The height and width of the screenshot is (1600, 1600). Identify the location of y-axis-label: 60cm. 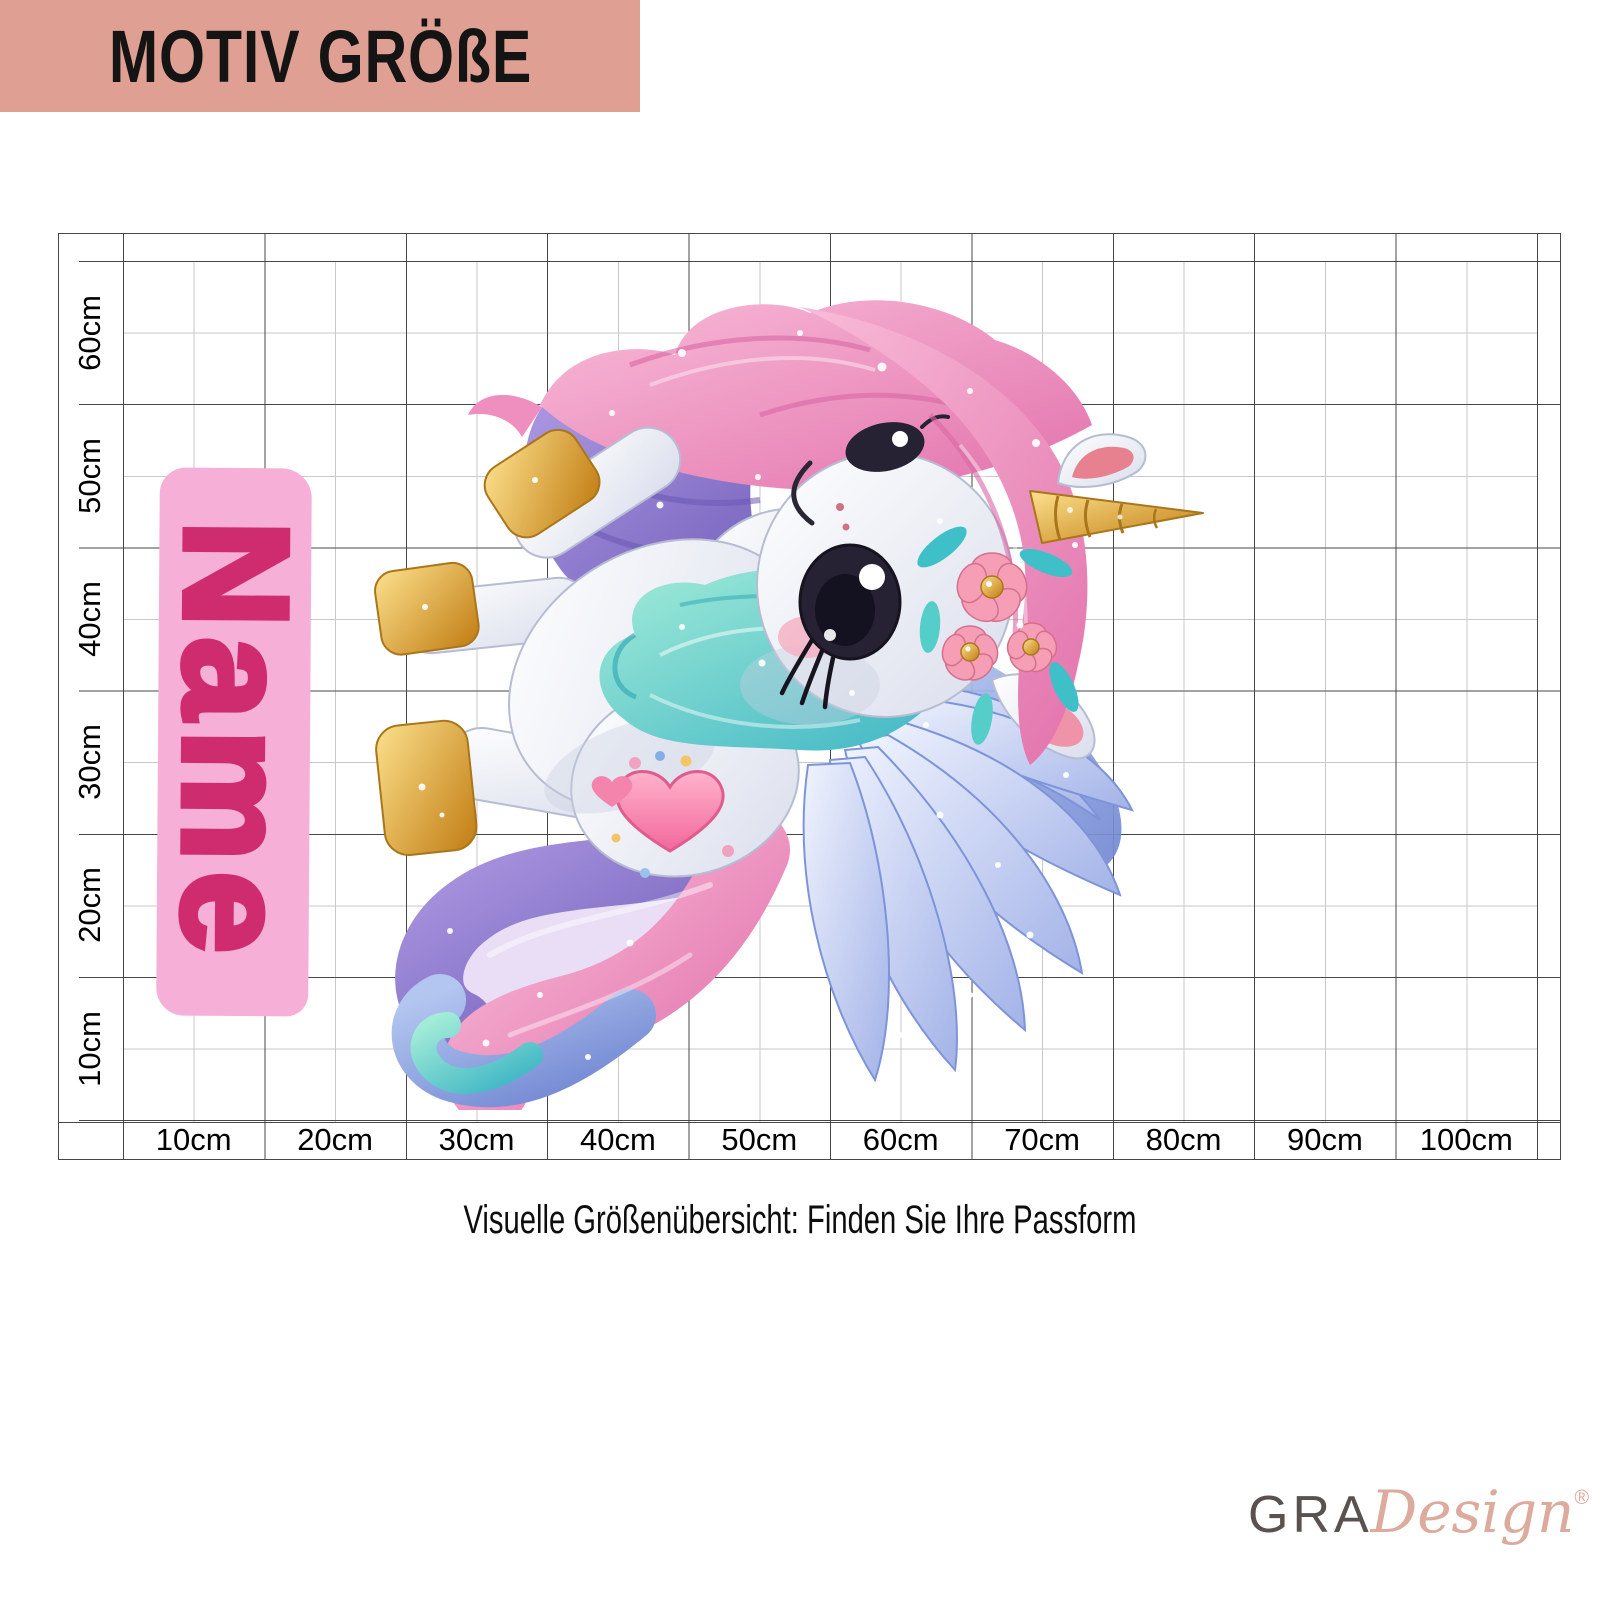
(89, 332).